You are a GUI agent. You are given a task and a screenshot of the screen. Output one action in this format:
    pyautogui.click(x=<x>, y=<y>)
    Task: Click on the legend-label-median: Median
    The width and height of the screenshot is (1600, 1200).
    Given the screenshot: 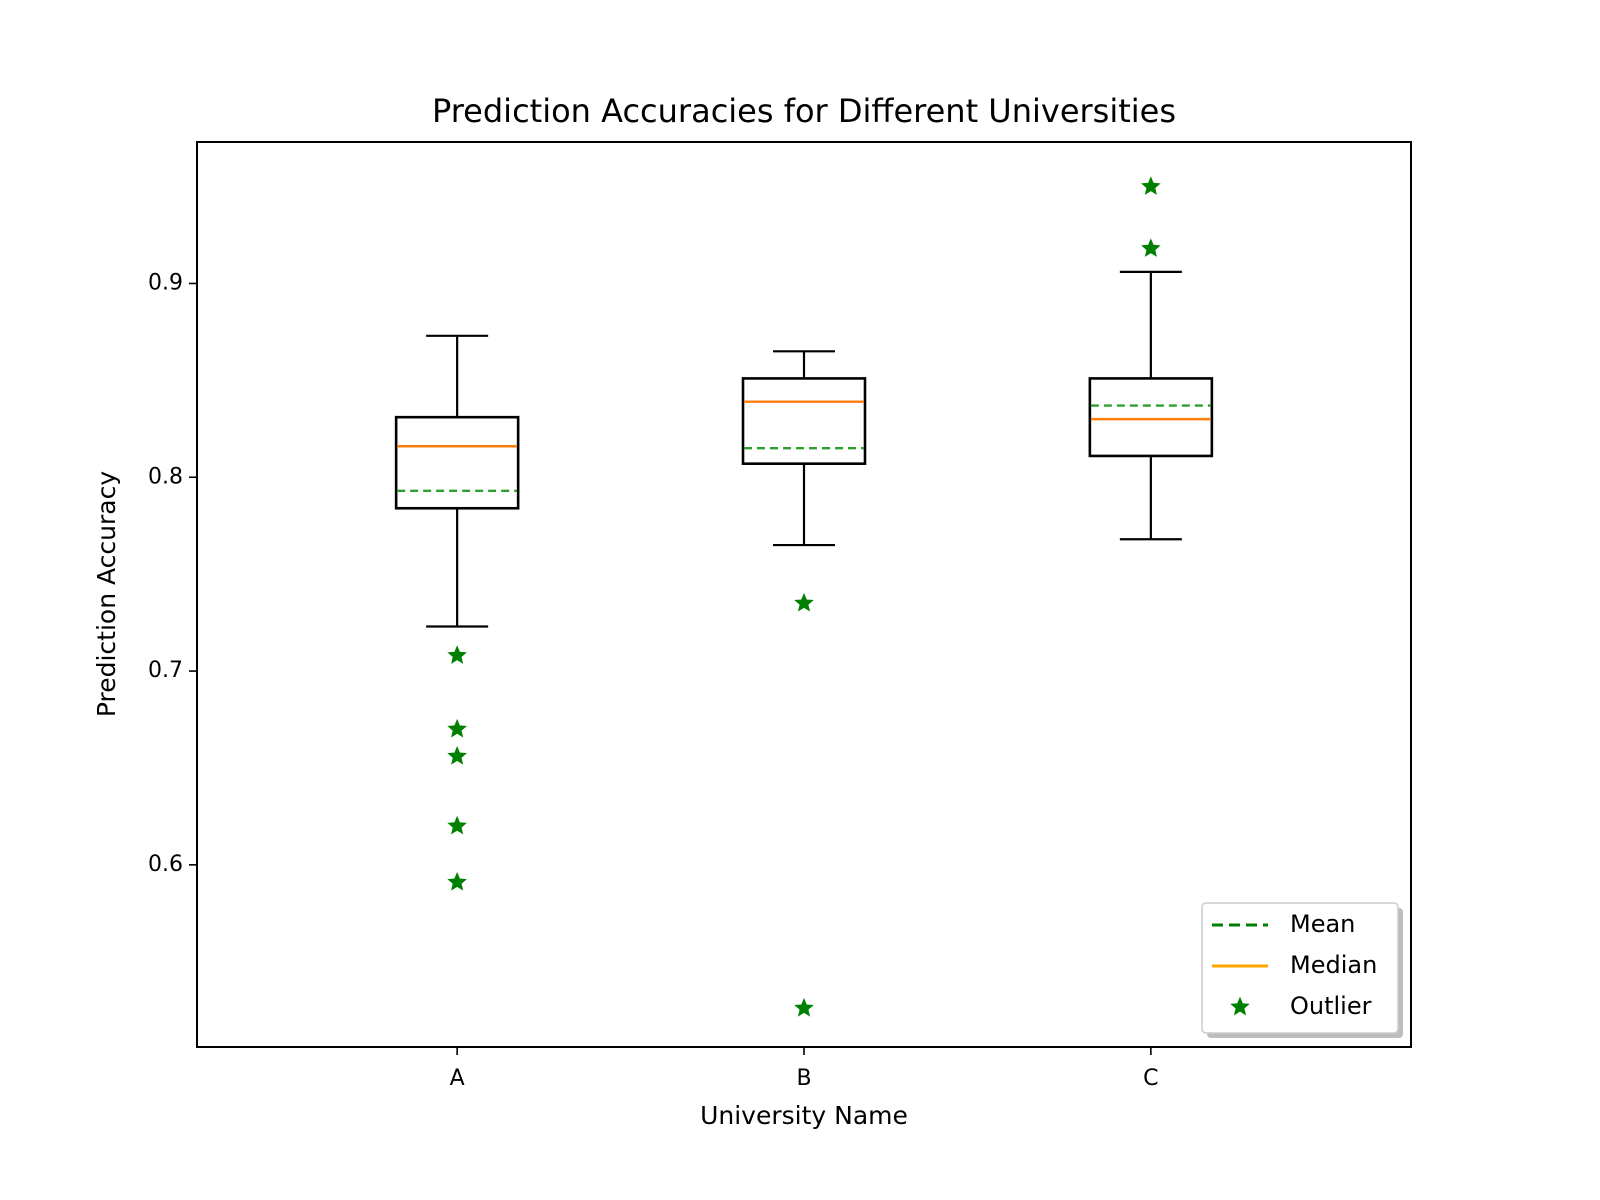 What is the action you would take?
    pyautogui.click(x=1333, y=965)
    